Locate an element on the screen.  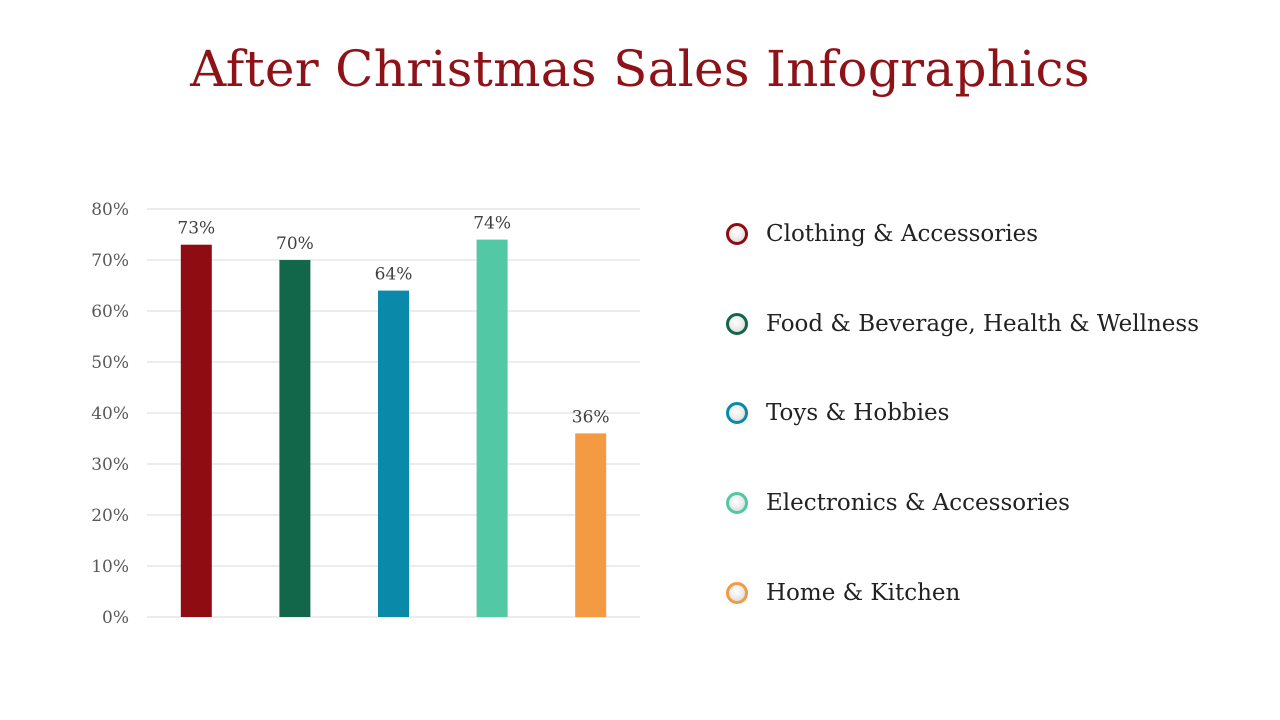
data-label: 74% is located at coordinates (492, 224).